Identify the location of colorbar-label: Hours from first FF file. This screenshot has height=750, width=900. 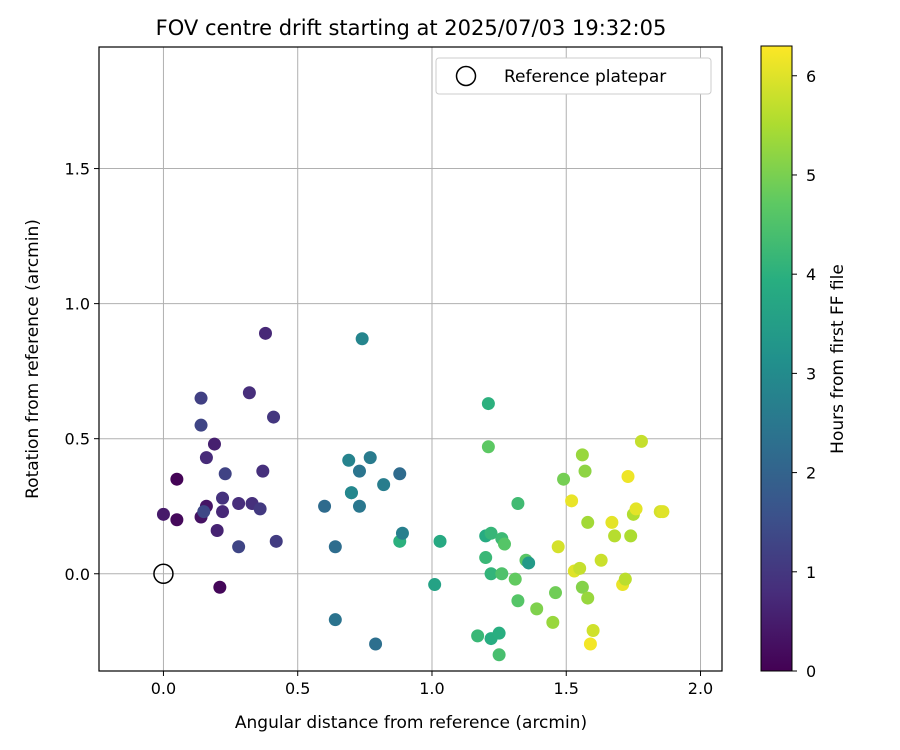
(838, 359).